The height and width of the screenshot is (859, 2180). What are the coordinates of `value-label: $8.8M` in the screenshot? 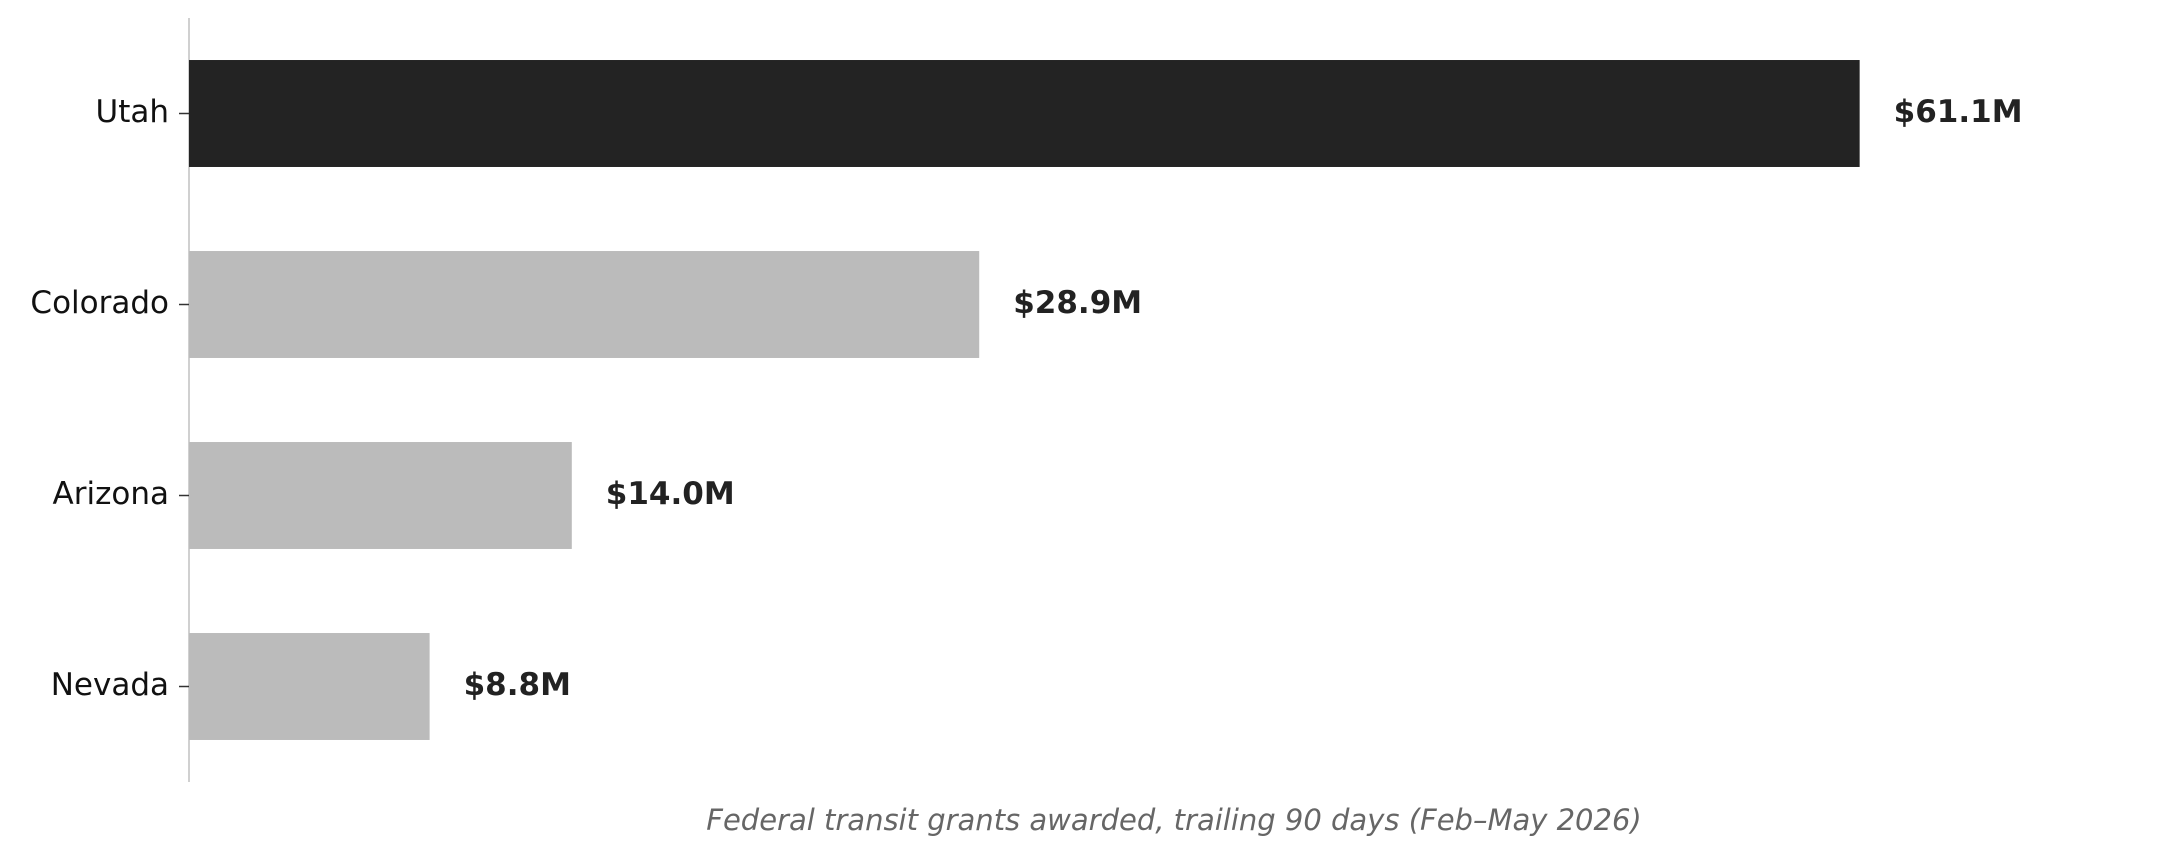 It's located at (517, 685).